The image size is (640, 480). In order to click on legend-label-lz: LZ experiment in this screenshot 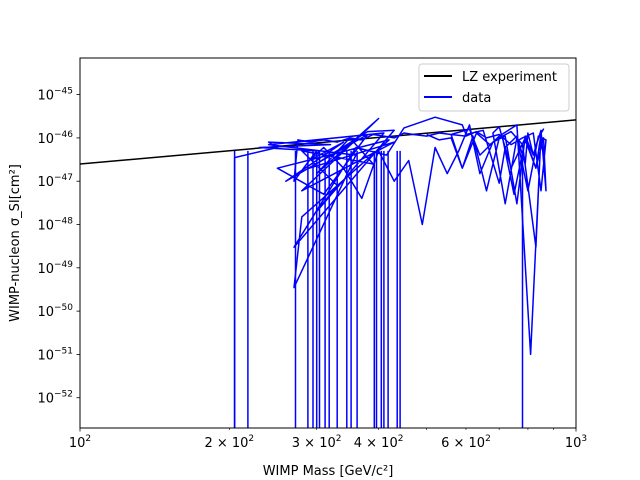, I will do `click(509, 77)`.